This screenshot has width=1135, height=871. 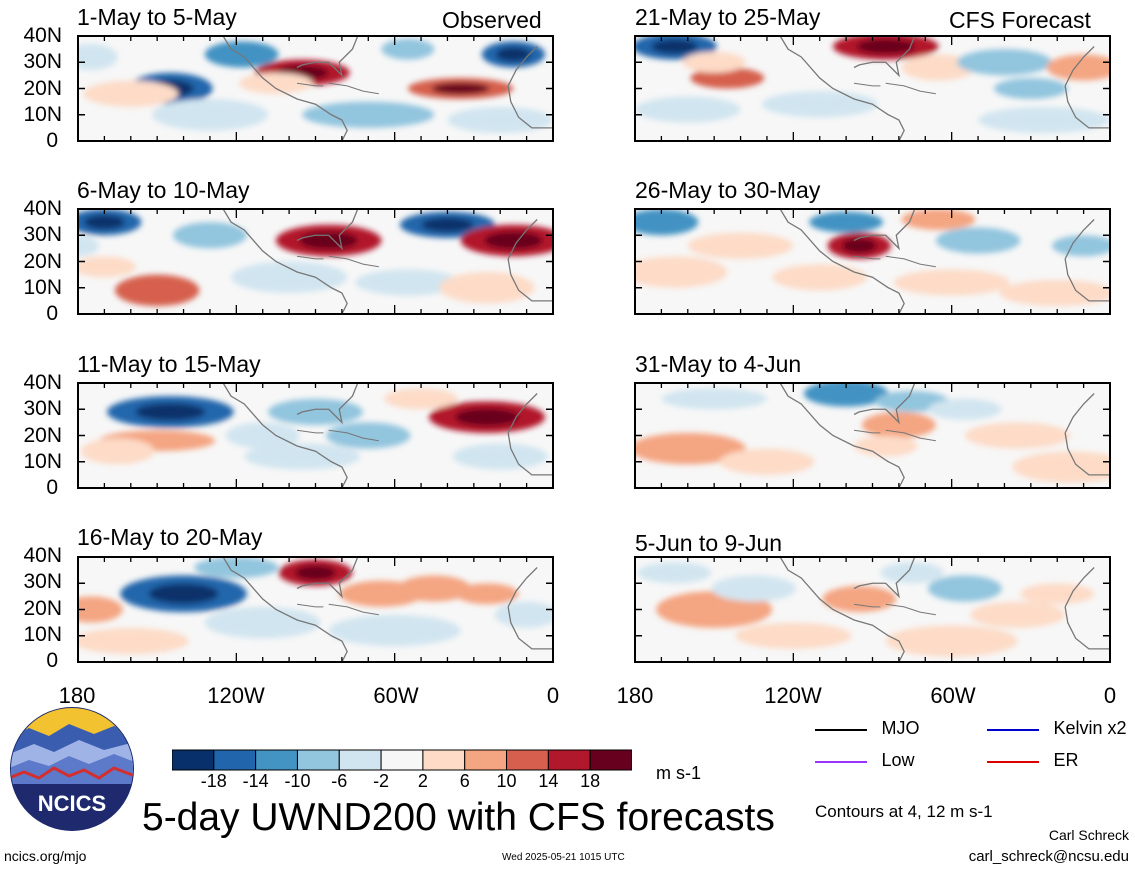 What do you see at coordinates (841, 729) in the screenshot?
I see `legend-line-mjo` at bounding box center [841, 729].